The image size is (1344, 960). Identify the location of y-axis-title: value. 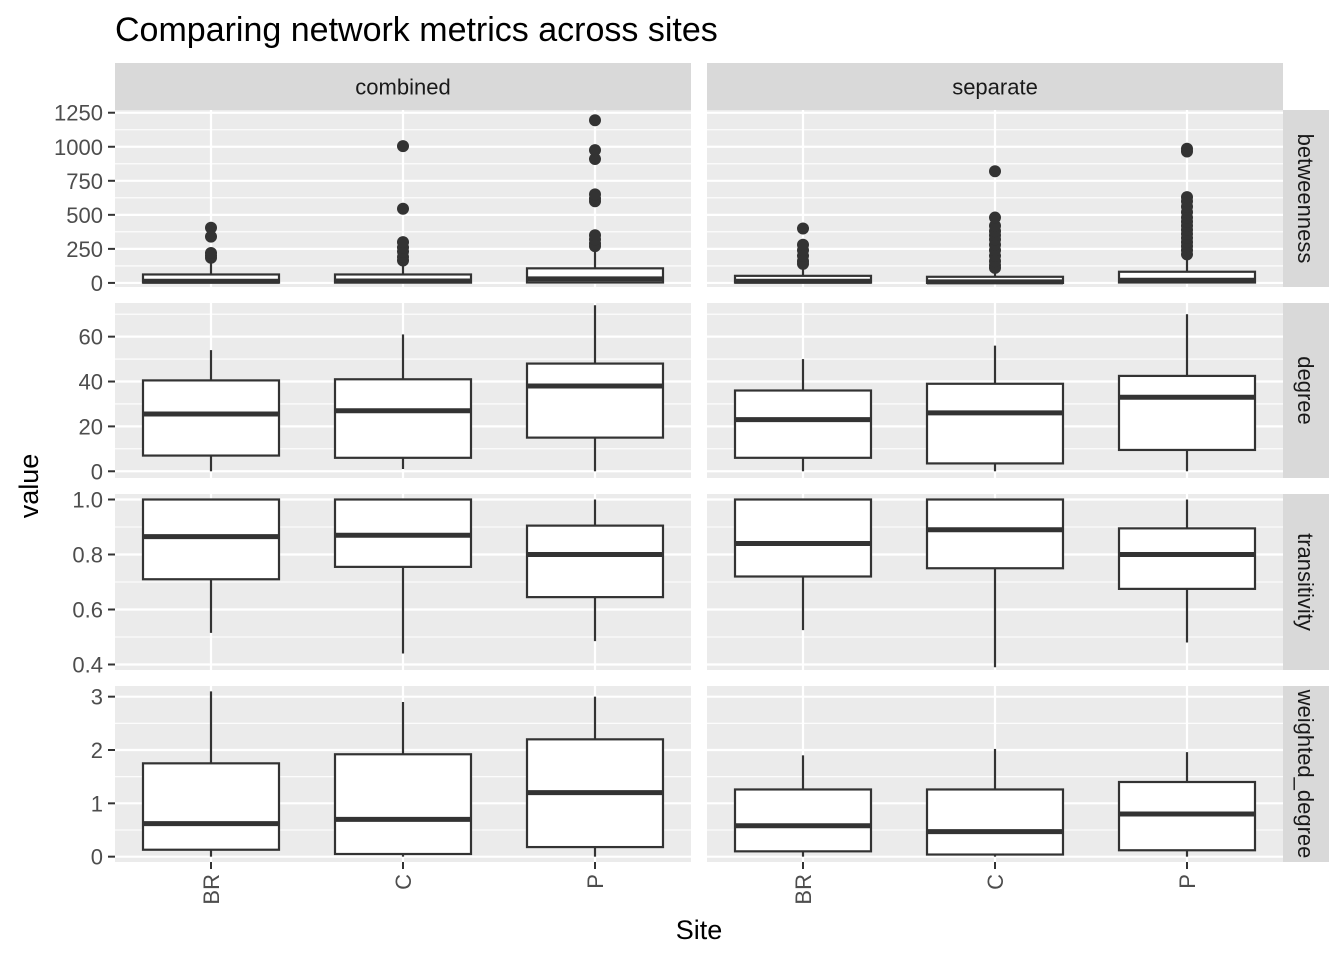
(29, 486).